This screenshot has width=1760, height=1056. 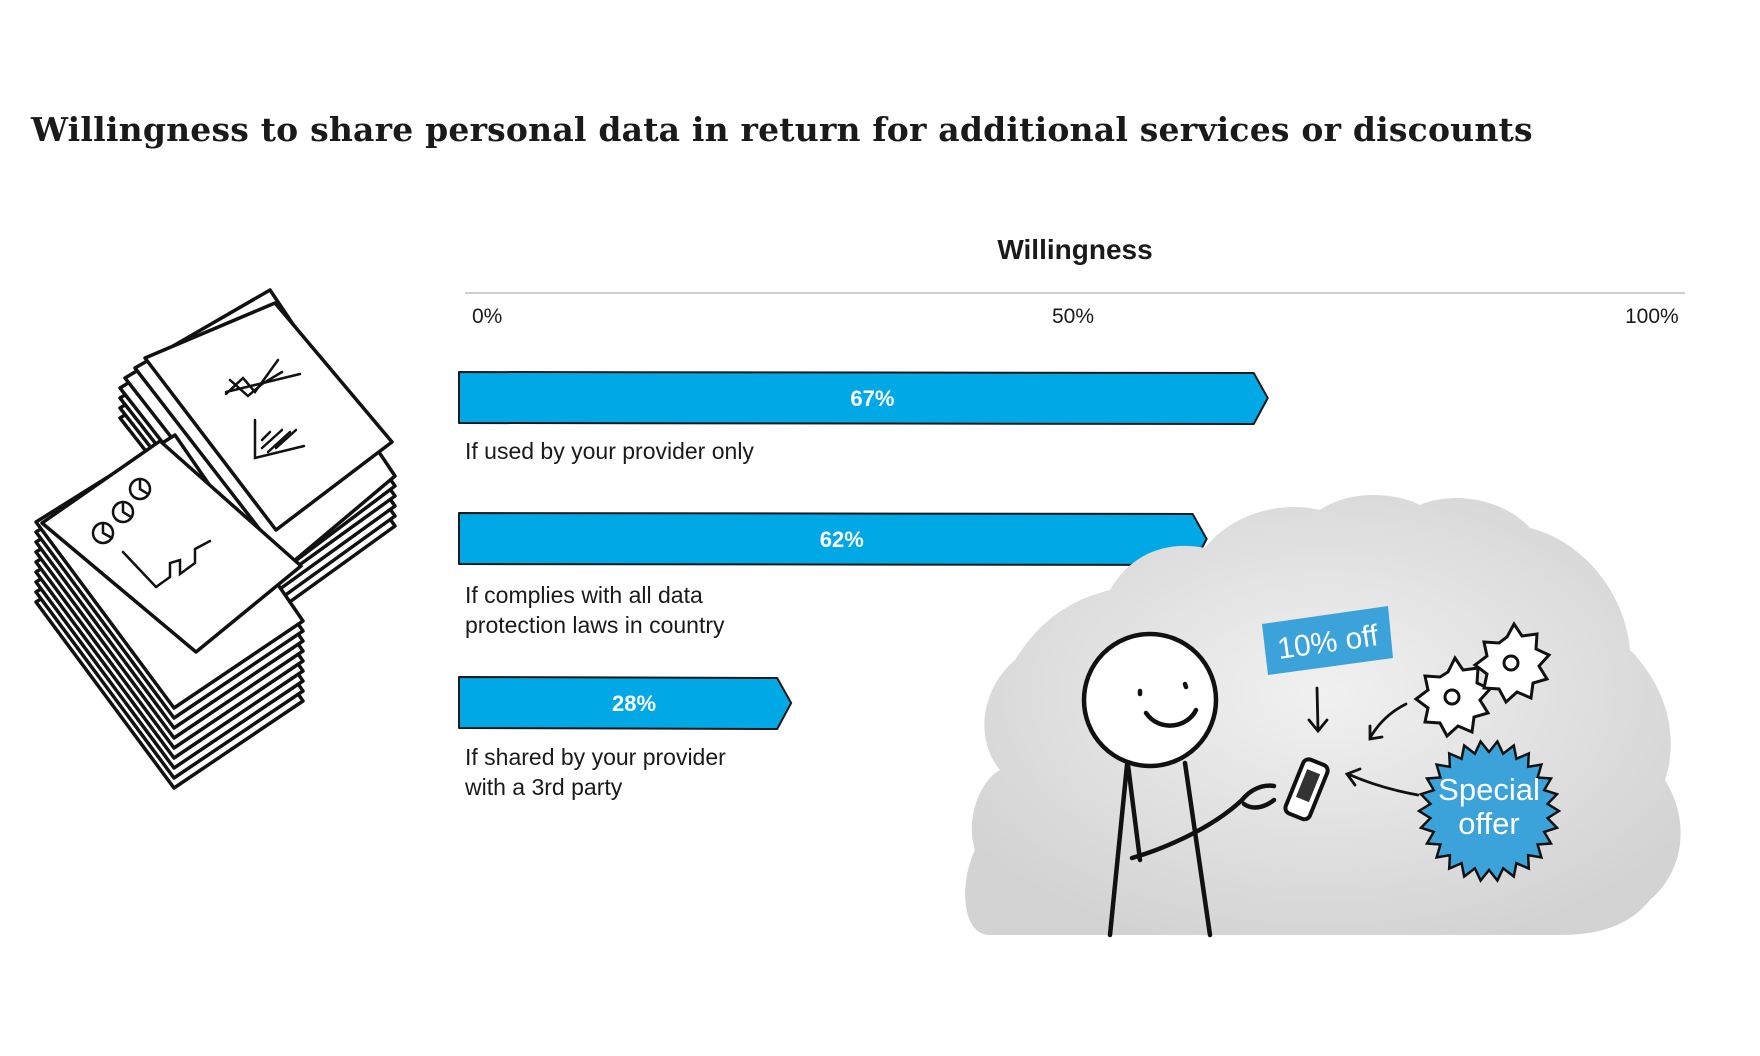 I want to click on category-label-line: If complies with all data, so click(x=584, y=595).